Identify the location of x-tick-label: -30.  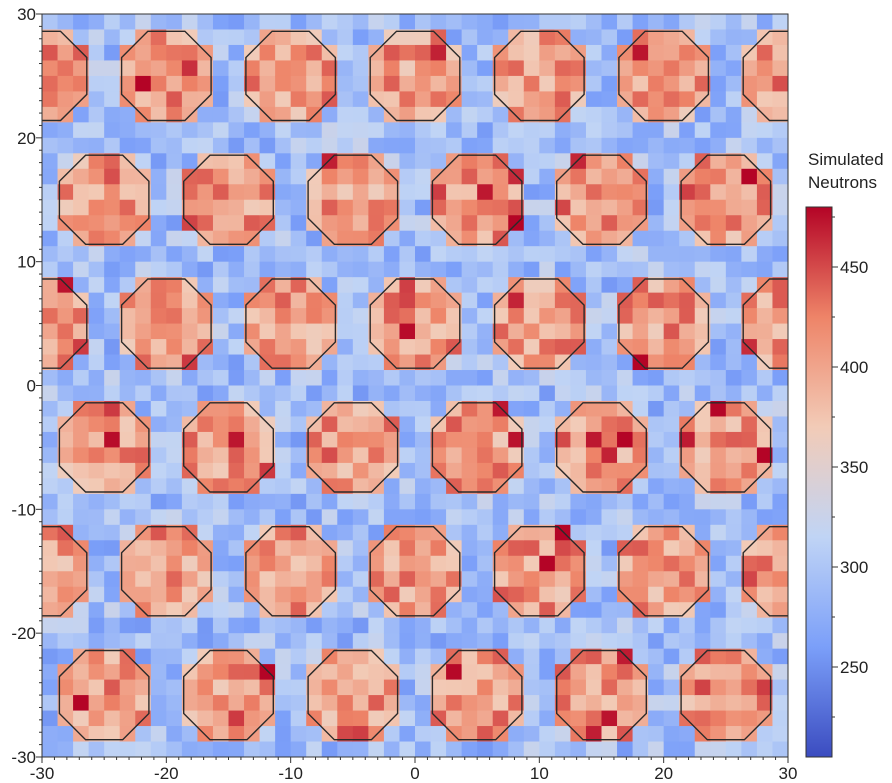
(42, 773).